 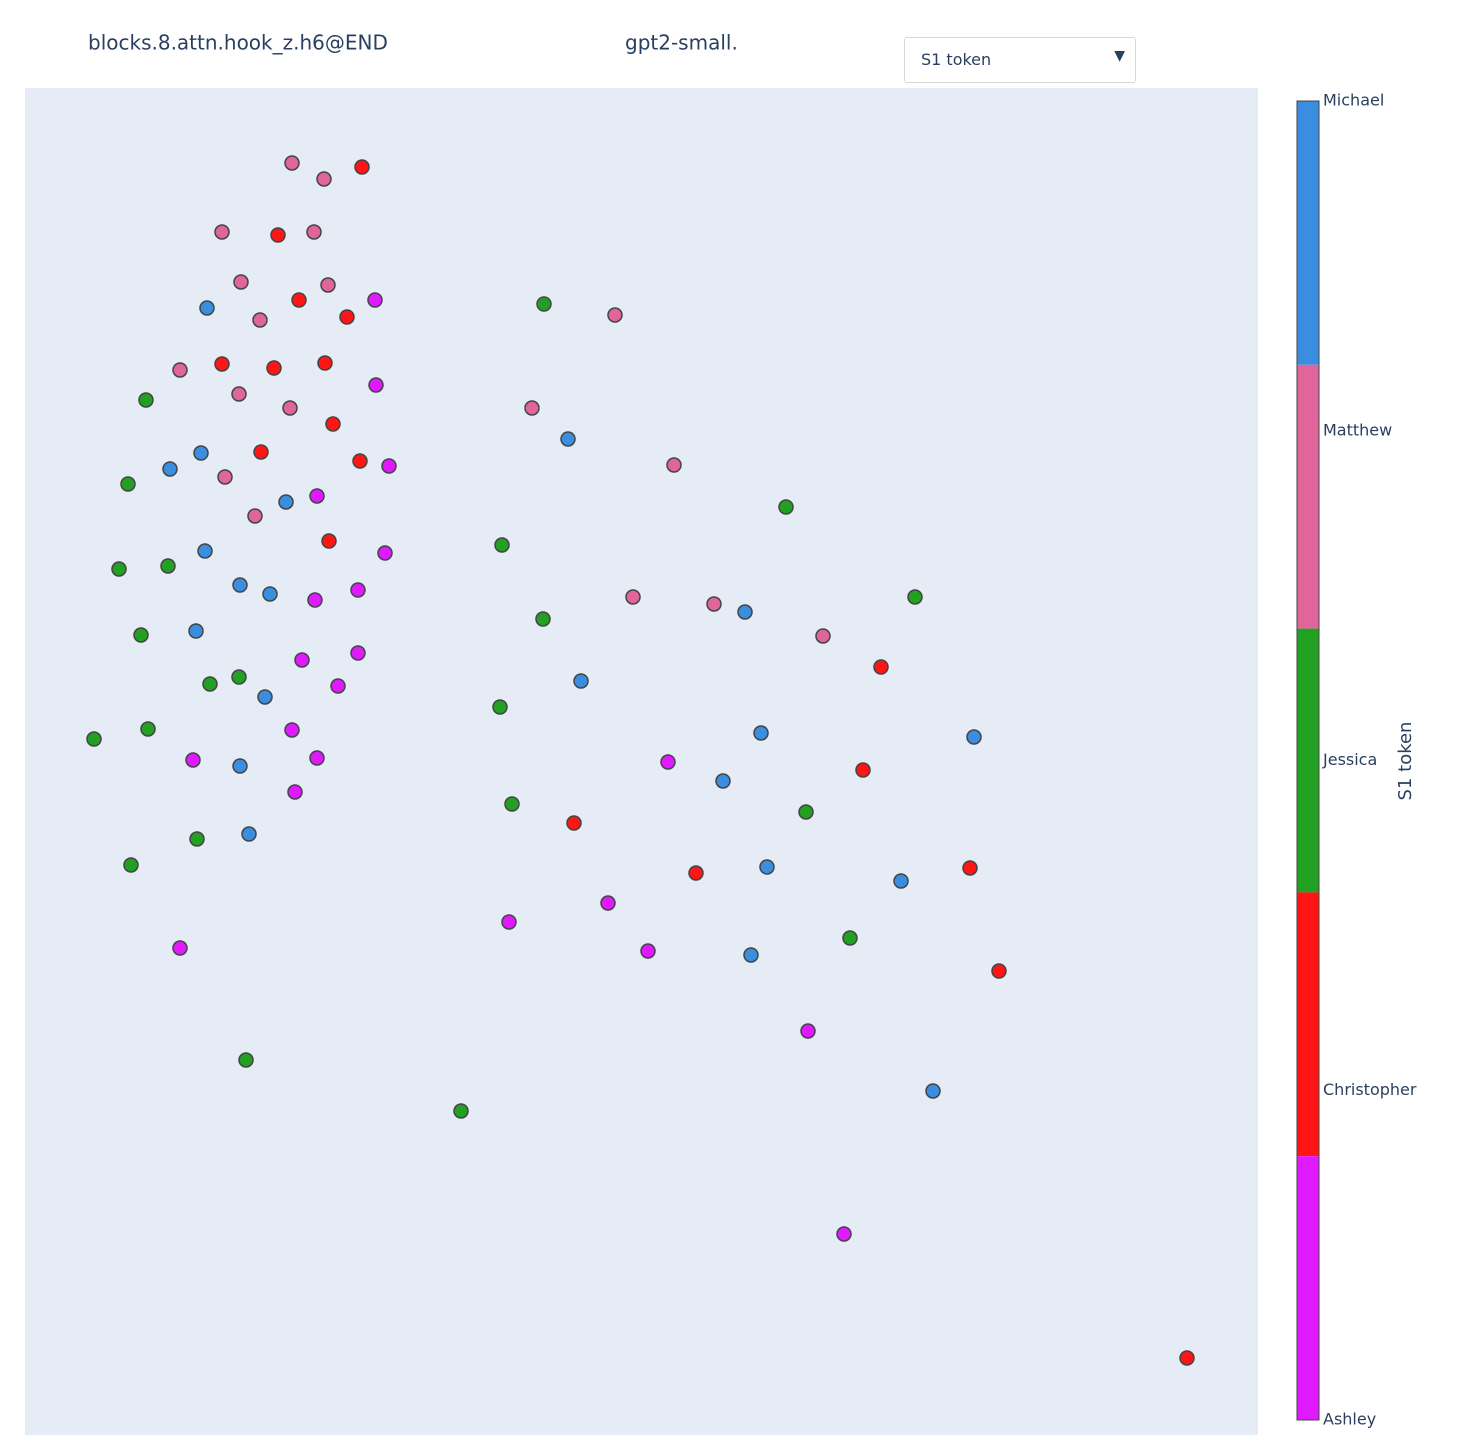 What do you see at coordinates (1353, 100) in the screenshot?
I see `colorbar-label: Michael` at bounding box center [1353, 100].